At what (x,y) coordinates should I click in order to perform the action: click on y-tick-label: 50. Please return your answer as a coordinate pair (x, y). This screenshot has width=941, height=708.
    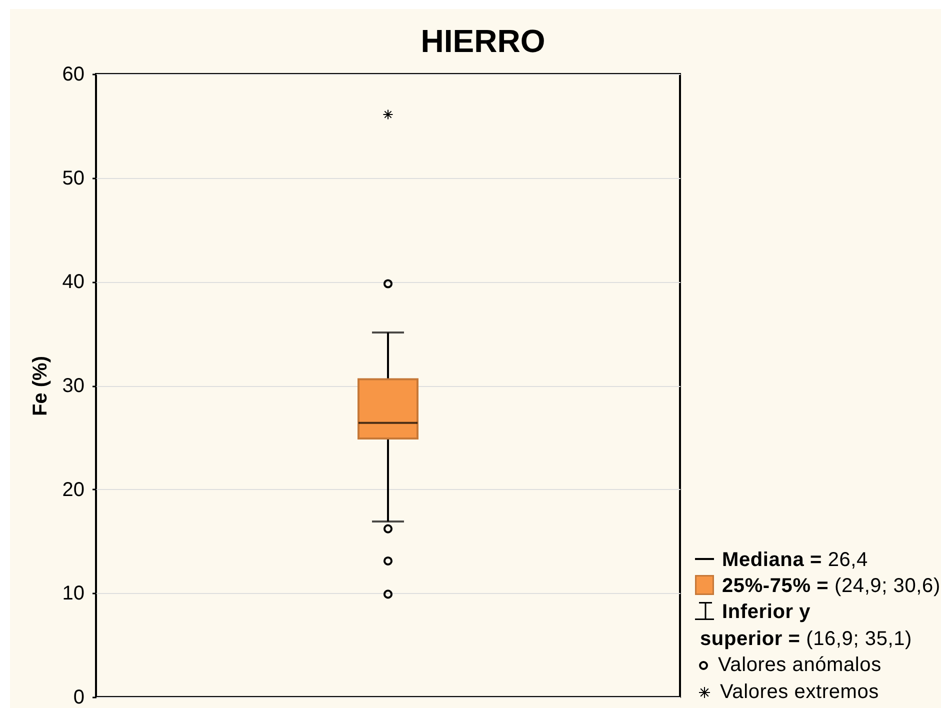
    Looking at the image, I should click on (73, 178).